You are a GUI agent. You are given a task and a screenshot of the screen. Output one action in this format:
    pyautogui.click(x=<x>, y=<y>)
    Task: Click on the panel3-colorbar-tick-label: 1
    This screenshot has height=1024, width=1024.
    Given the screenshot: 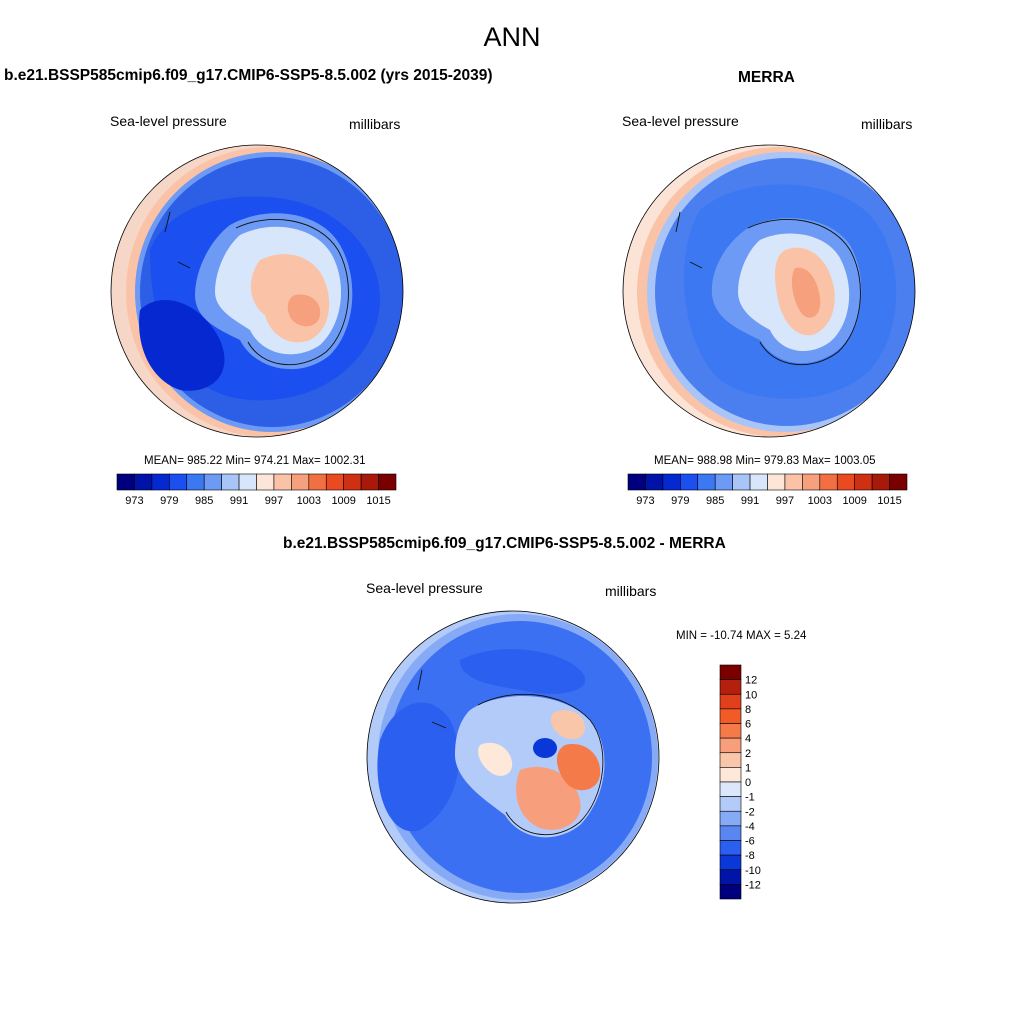 What is the action you would take?
    pyautogui.click(x=748, y=768)
    